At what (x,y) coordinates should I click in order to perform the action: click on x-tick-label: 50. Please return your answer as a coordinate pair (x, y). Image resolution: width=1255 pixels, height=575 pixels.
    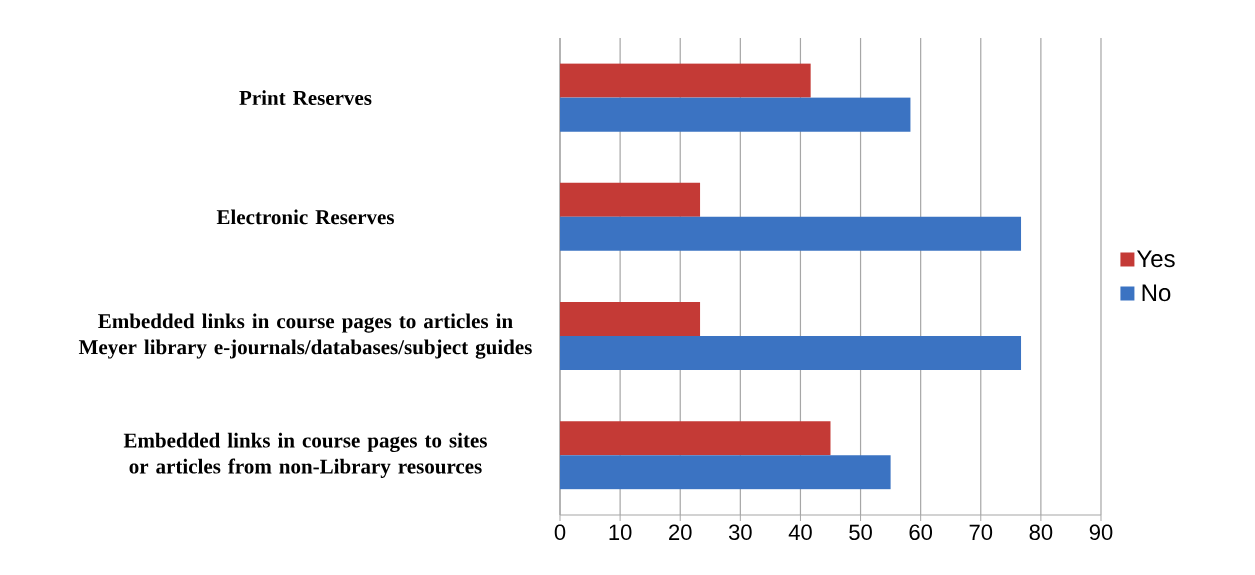
    Looking at the image, I should click on (860, 532).